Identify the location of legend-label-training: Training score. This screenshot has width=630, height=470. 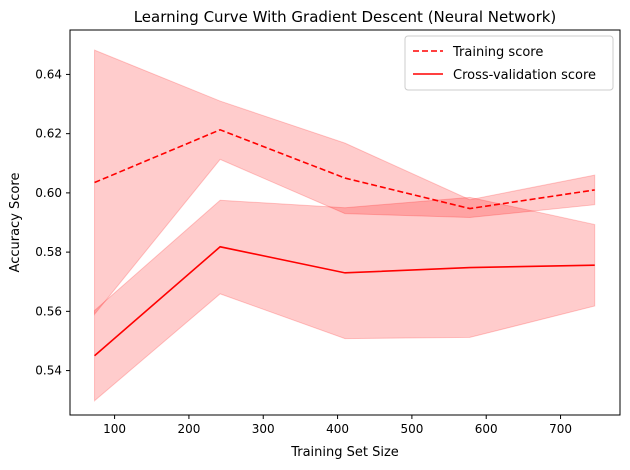
(497, 52).